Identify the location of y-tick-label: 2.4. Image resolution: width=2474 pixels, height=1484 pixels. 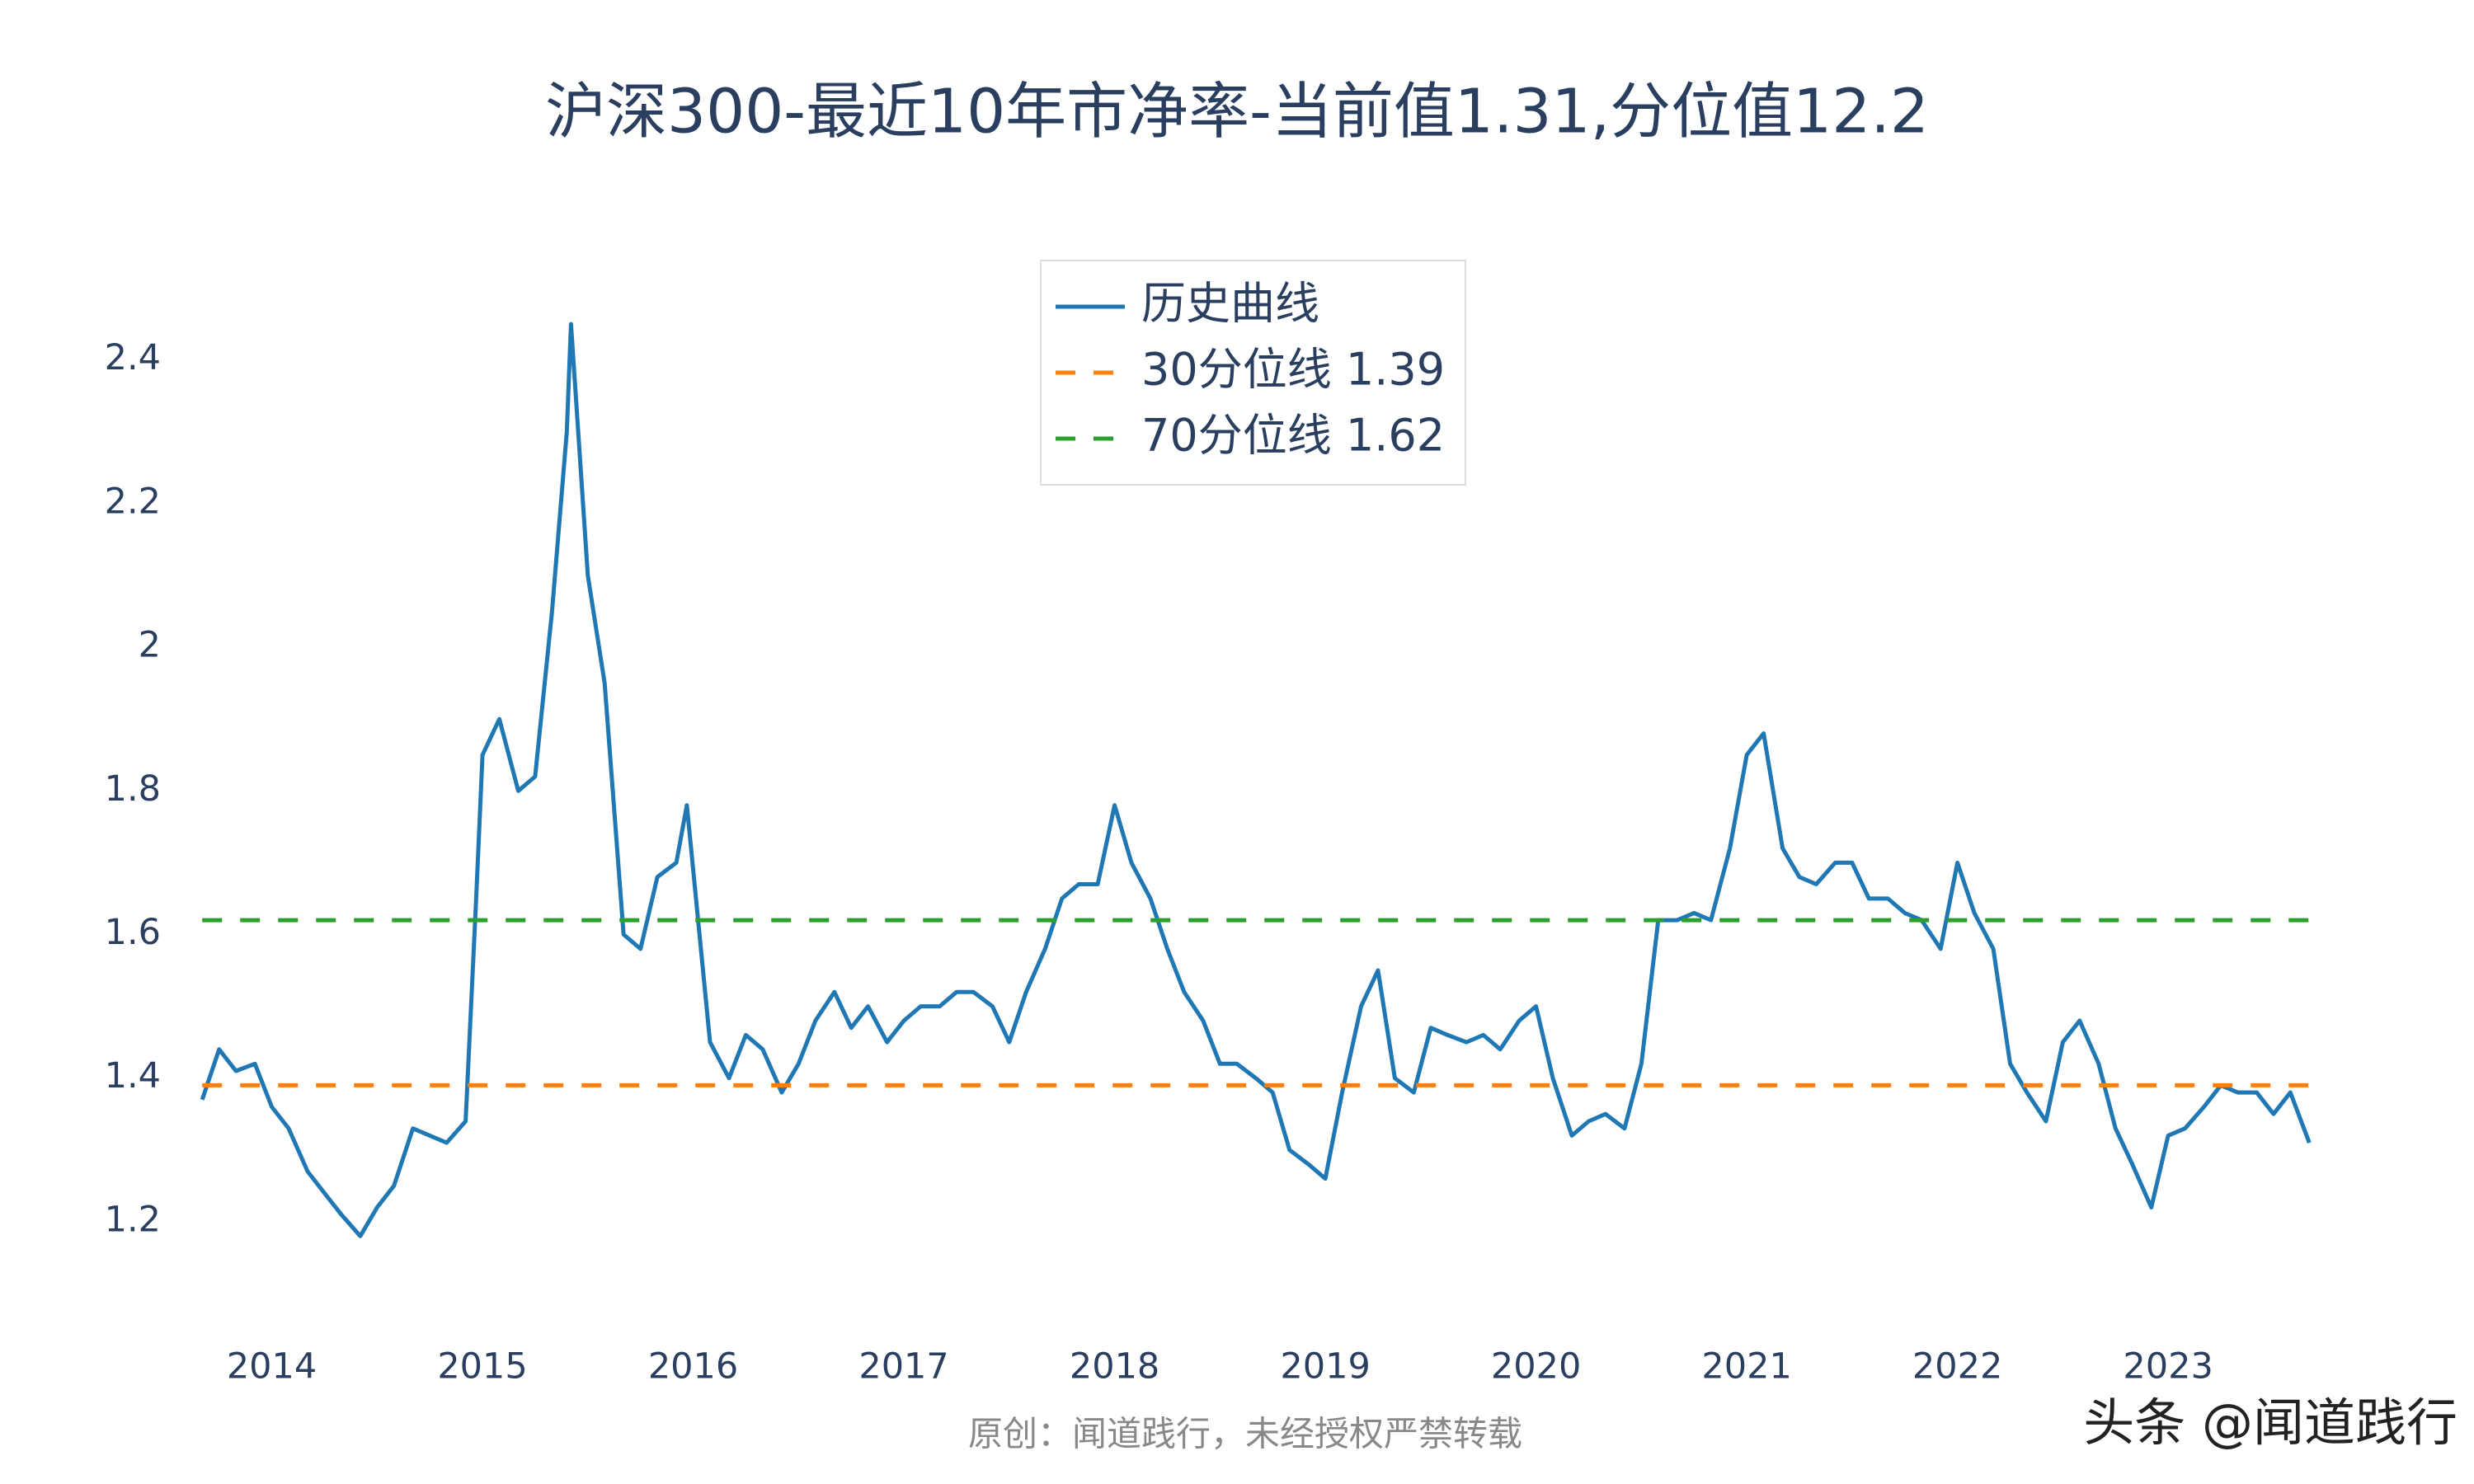
(133, 357).